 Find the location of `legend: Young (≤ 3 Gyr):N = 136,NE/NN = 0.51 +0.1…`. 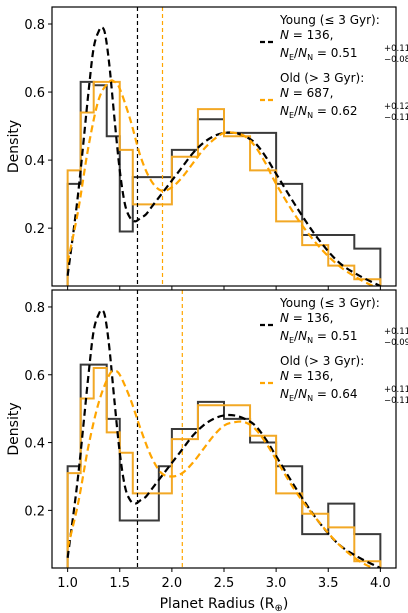

legend: Young (≤ 3 Gyr):N = 136,NE/NN = 0.51 +0.1… is located at coordinates (334, 351).